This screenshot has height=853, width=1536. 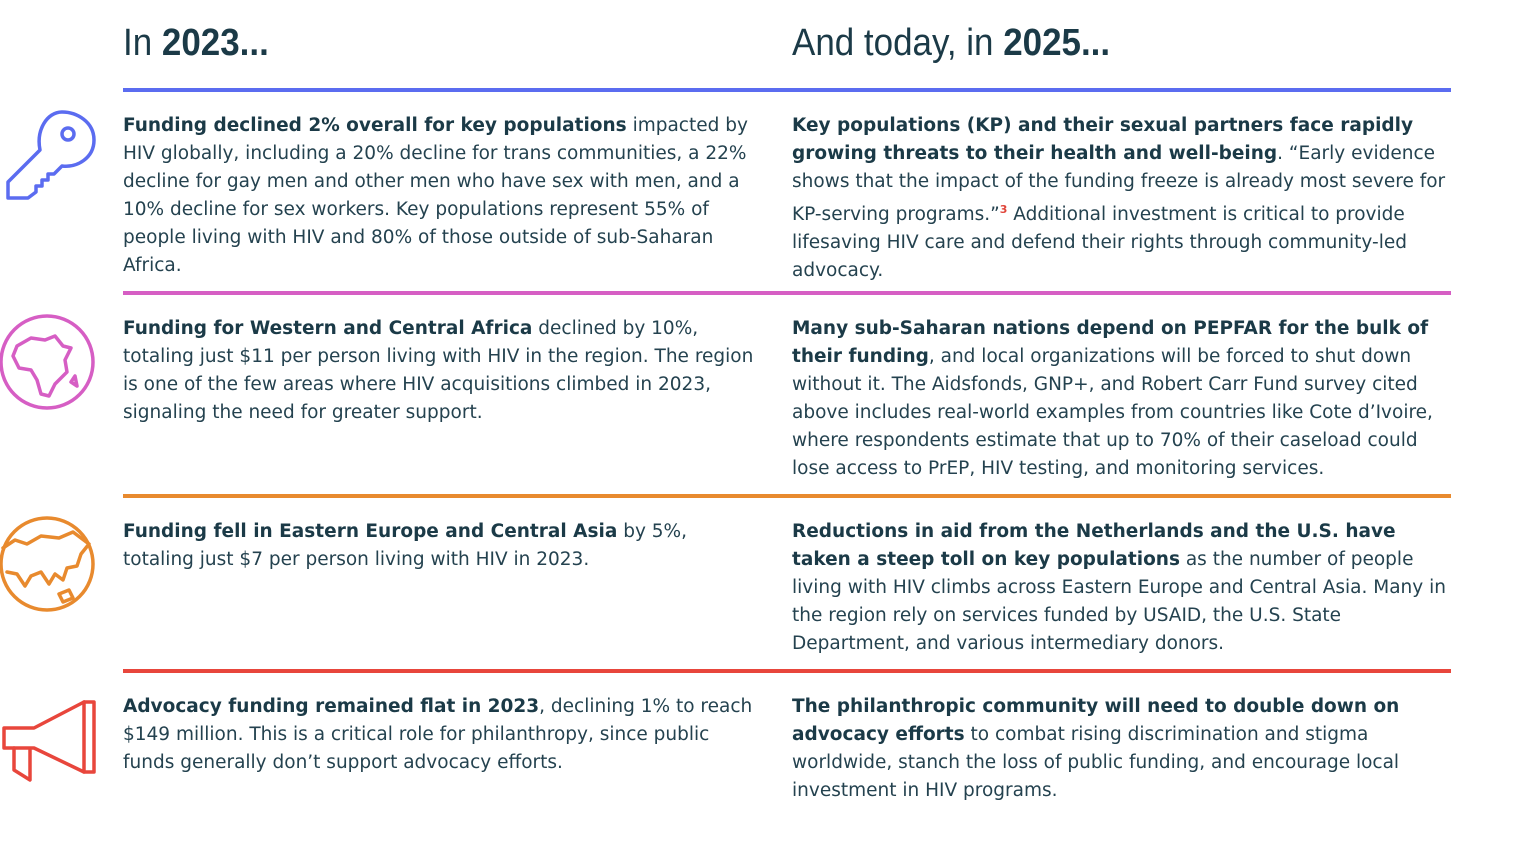 I want to click on row-divider-red, so click(x=787, y=671).